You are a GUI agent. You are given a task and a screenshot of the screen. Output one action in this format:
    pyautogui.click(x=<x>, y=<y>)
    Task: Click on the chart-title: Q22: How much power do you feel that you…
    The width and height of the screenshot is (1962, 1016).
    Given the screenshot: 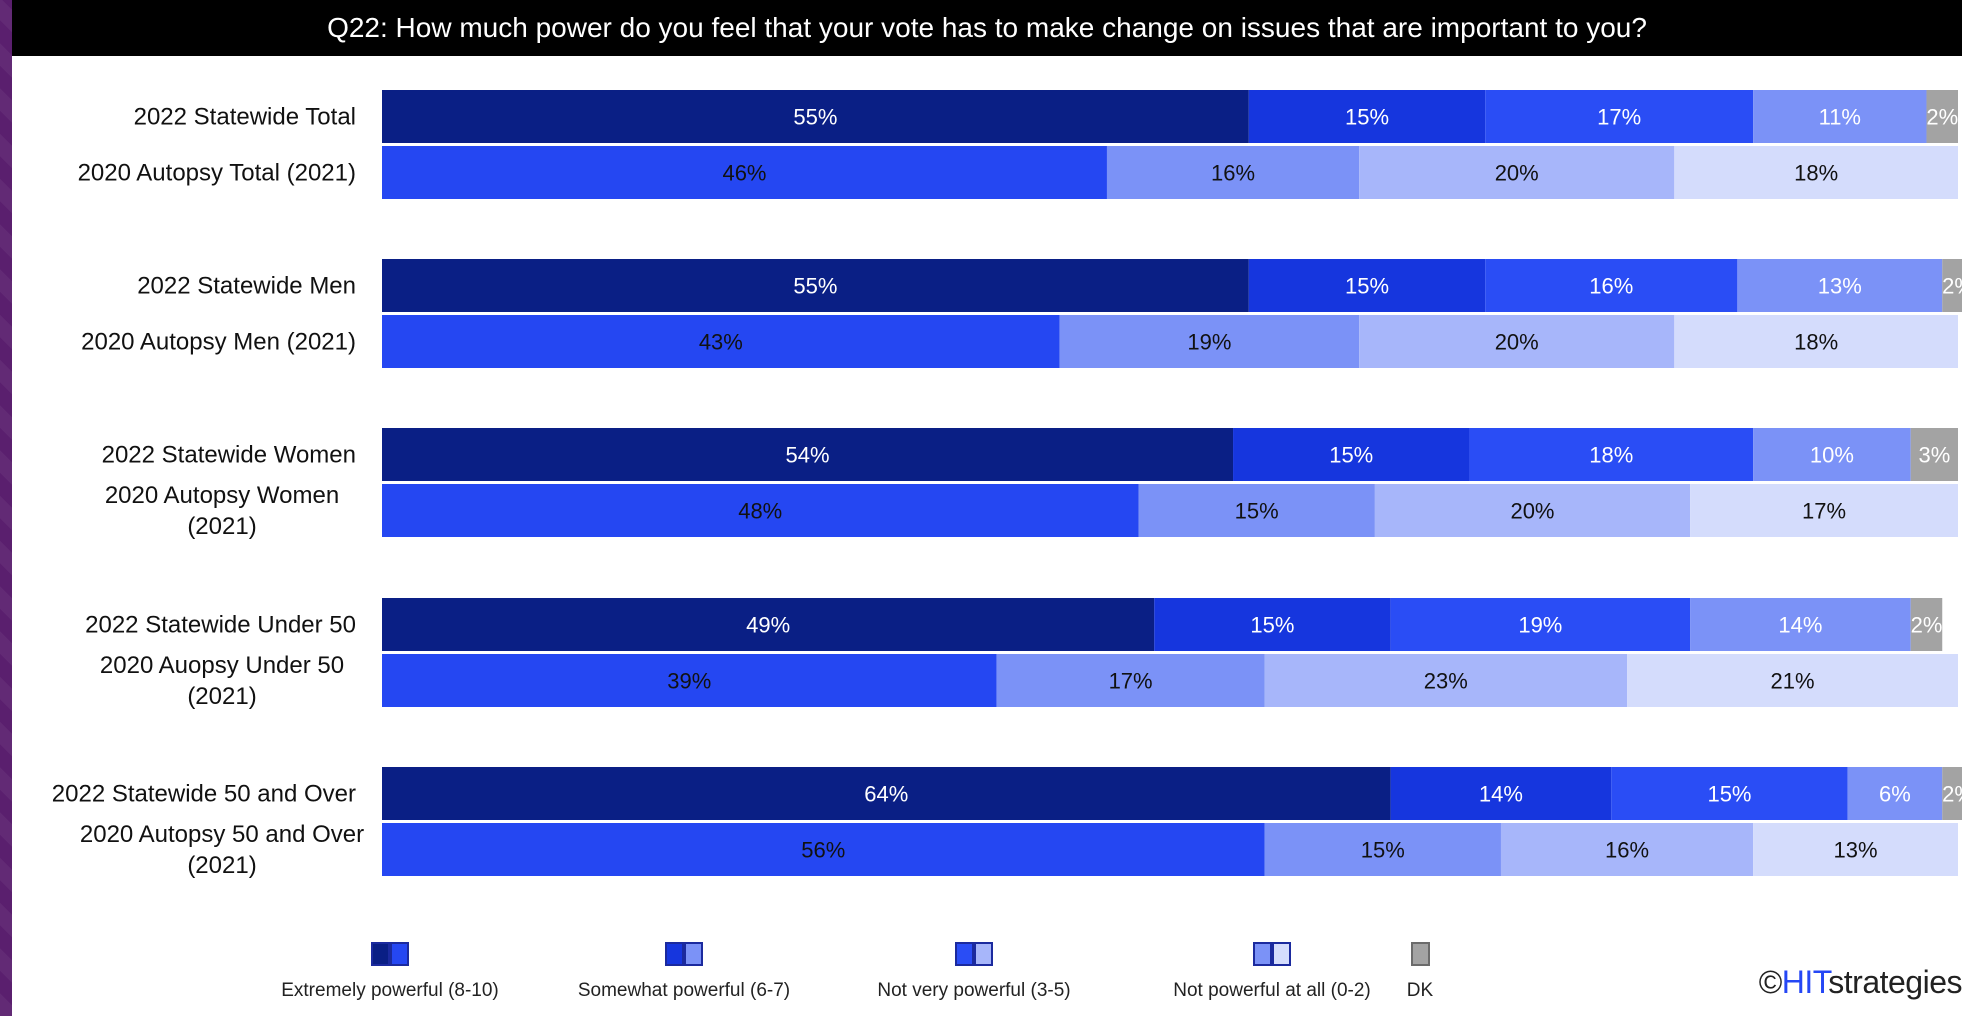 What is the action you would take?
    pyautogui.click(x=987, y=28)
    